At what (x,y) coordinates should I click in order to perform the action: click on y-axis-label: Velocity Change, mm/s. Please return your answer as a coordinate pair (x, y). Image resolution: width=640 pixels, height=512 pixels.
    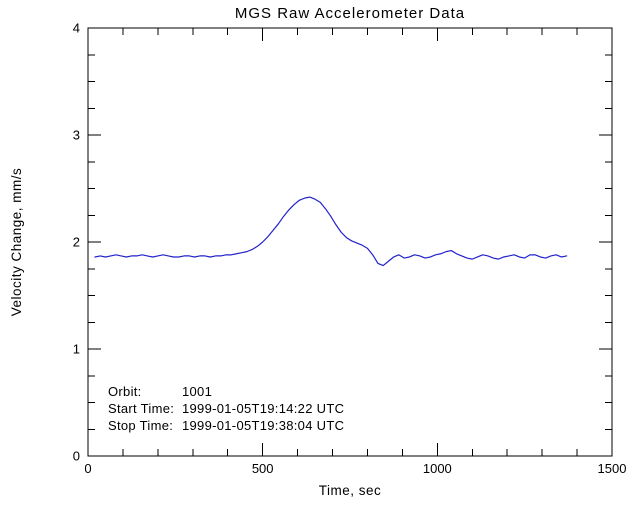
    Looking at the image, I should click on (16, 242).